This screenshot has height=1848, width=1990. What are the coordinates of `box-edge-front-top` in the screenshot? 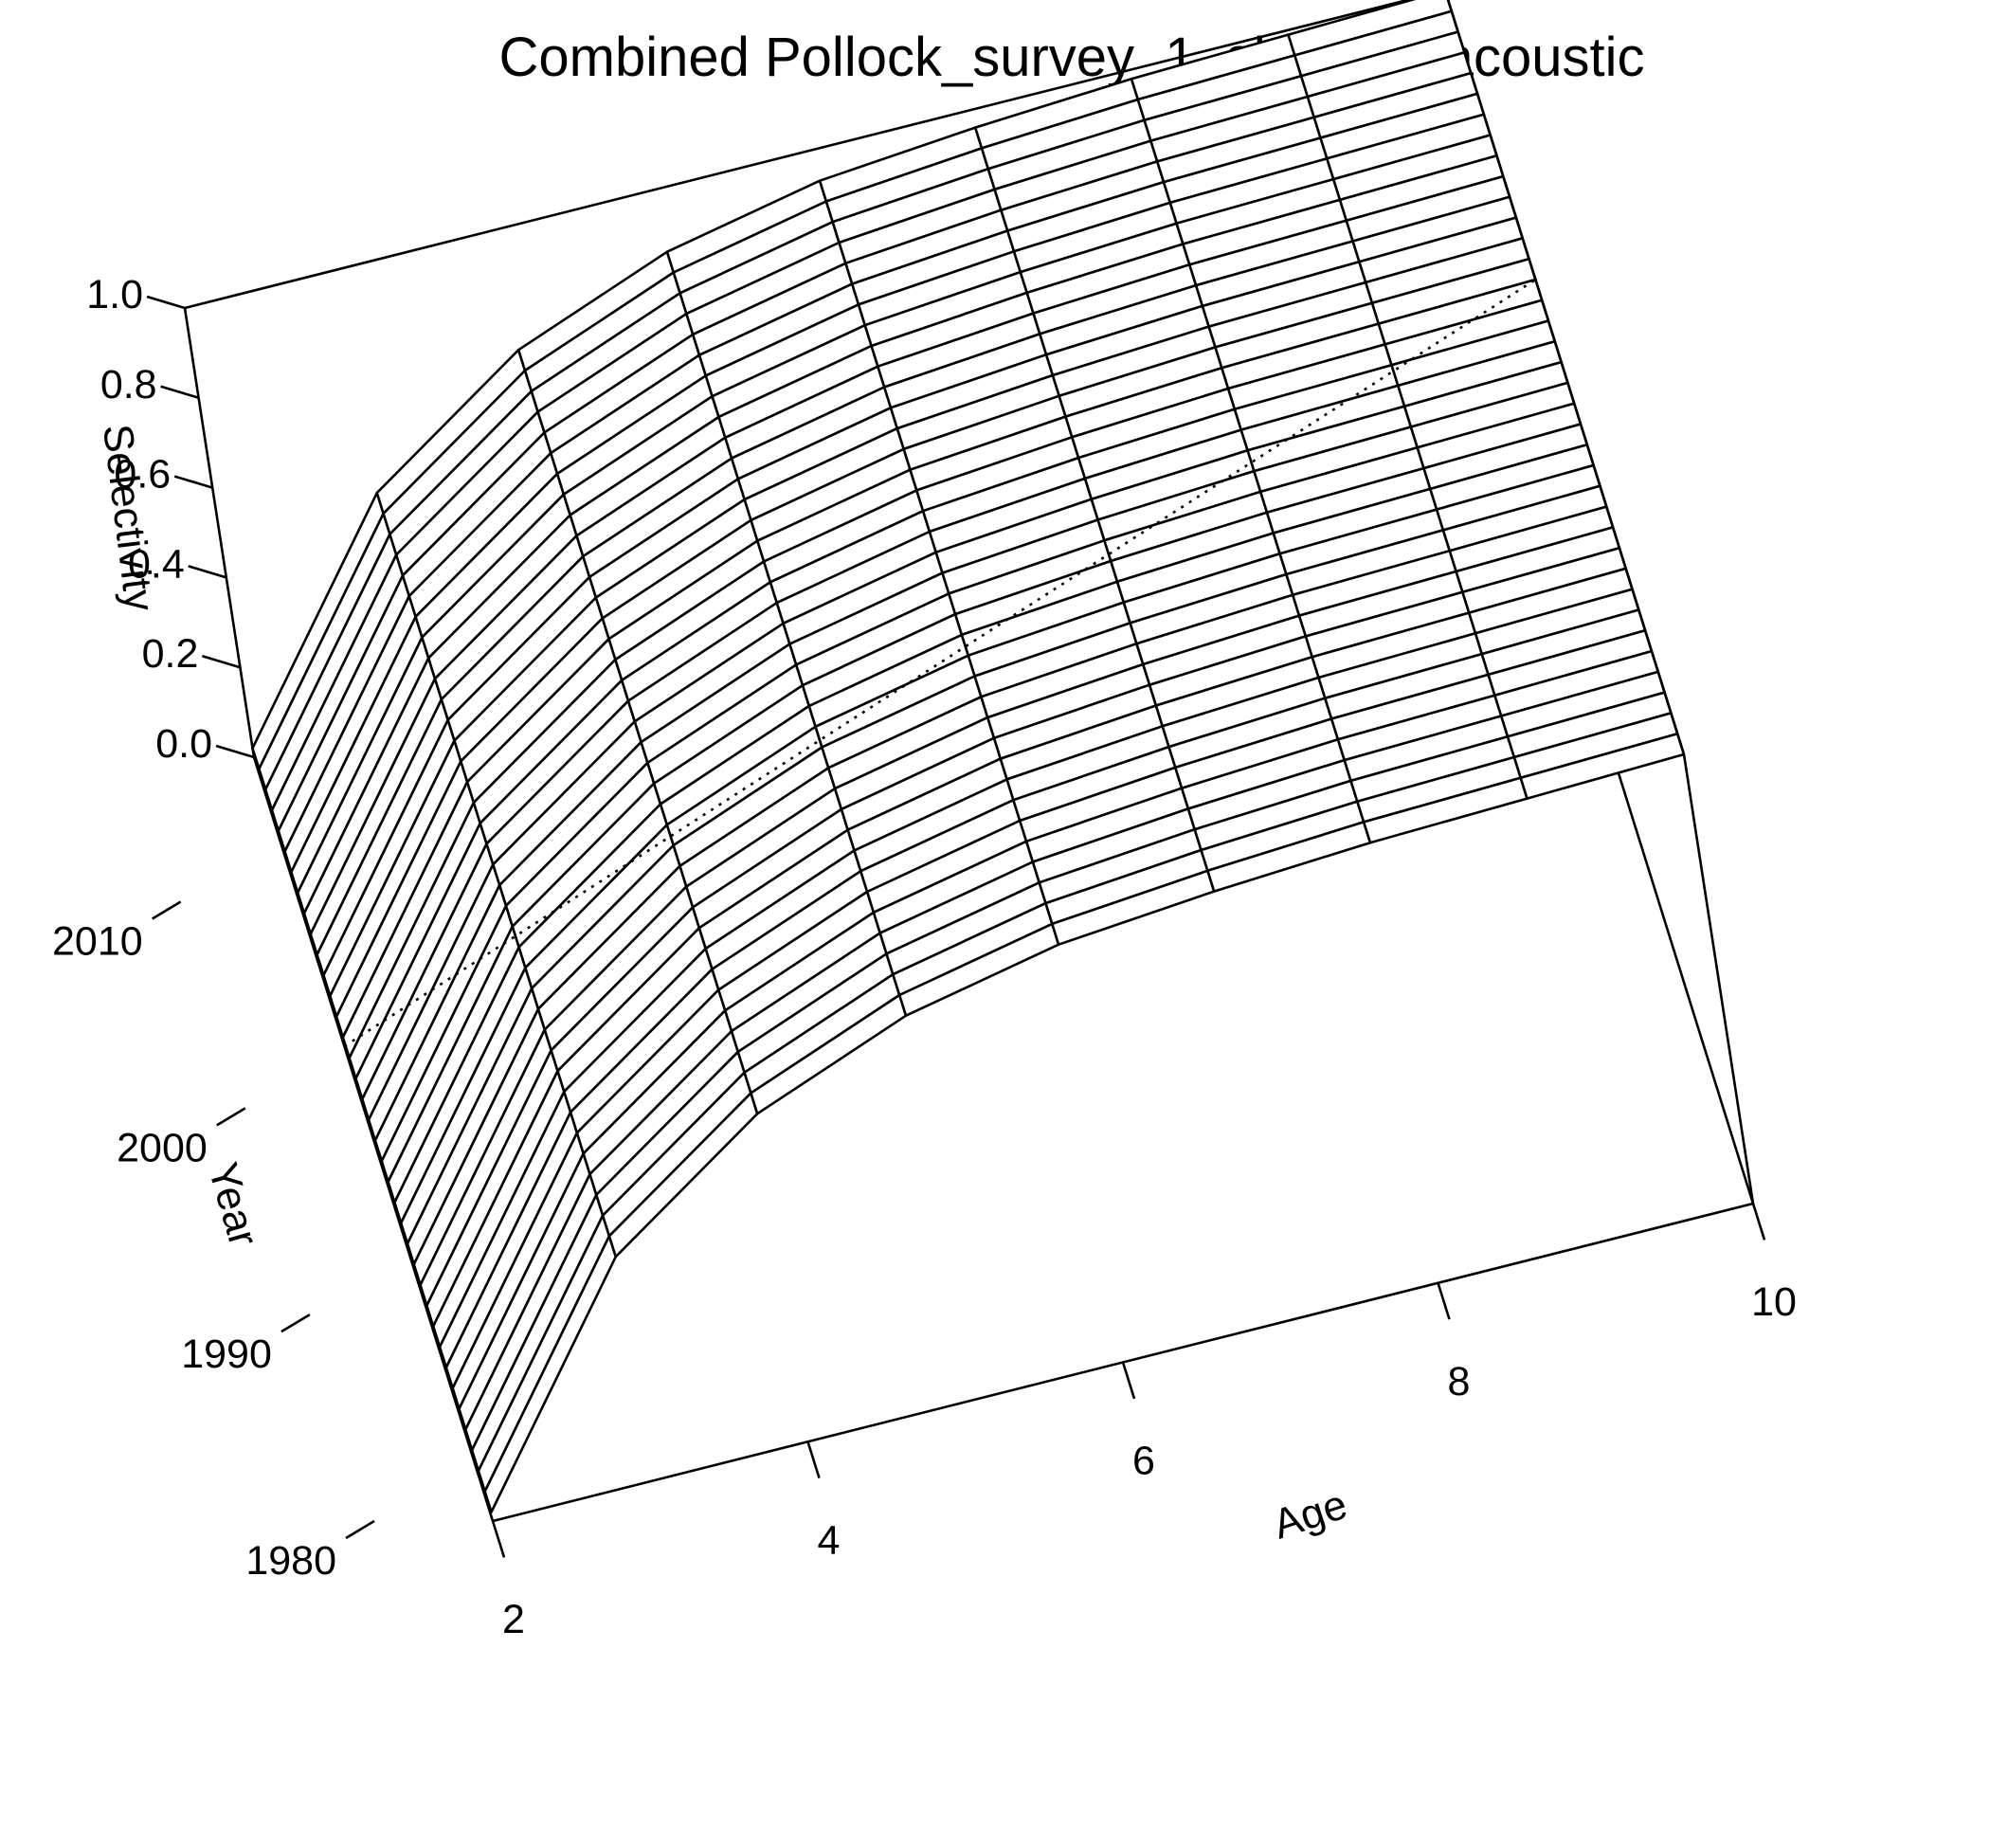 It's located at (1566, 378).